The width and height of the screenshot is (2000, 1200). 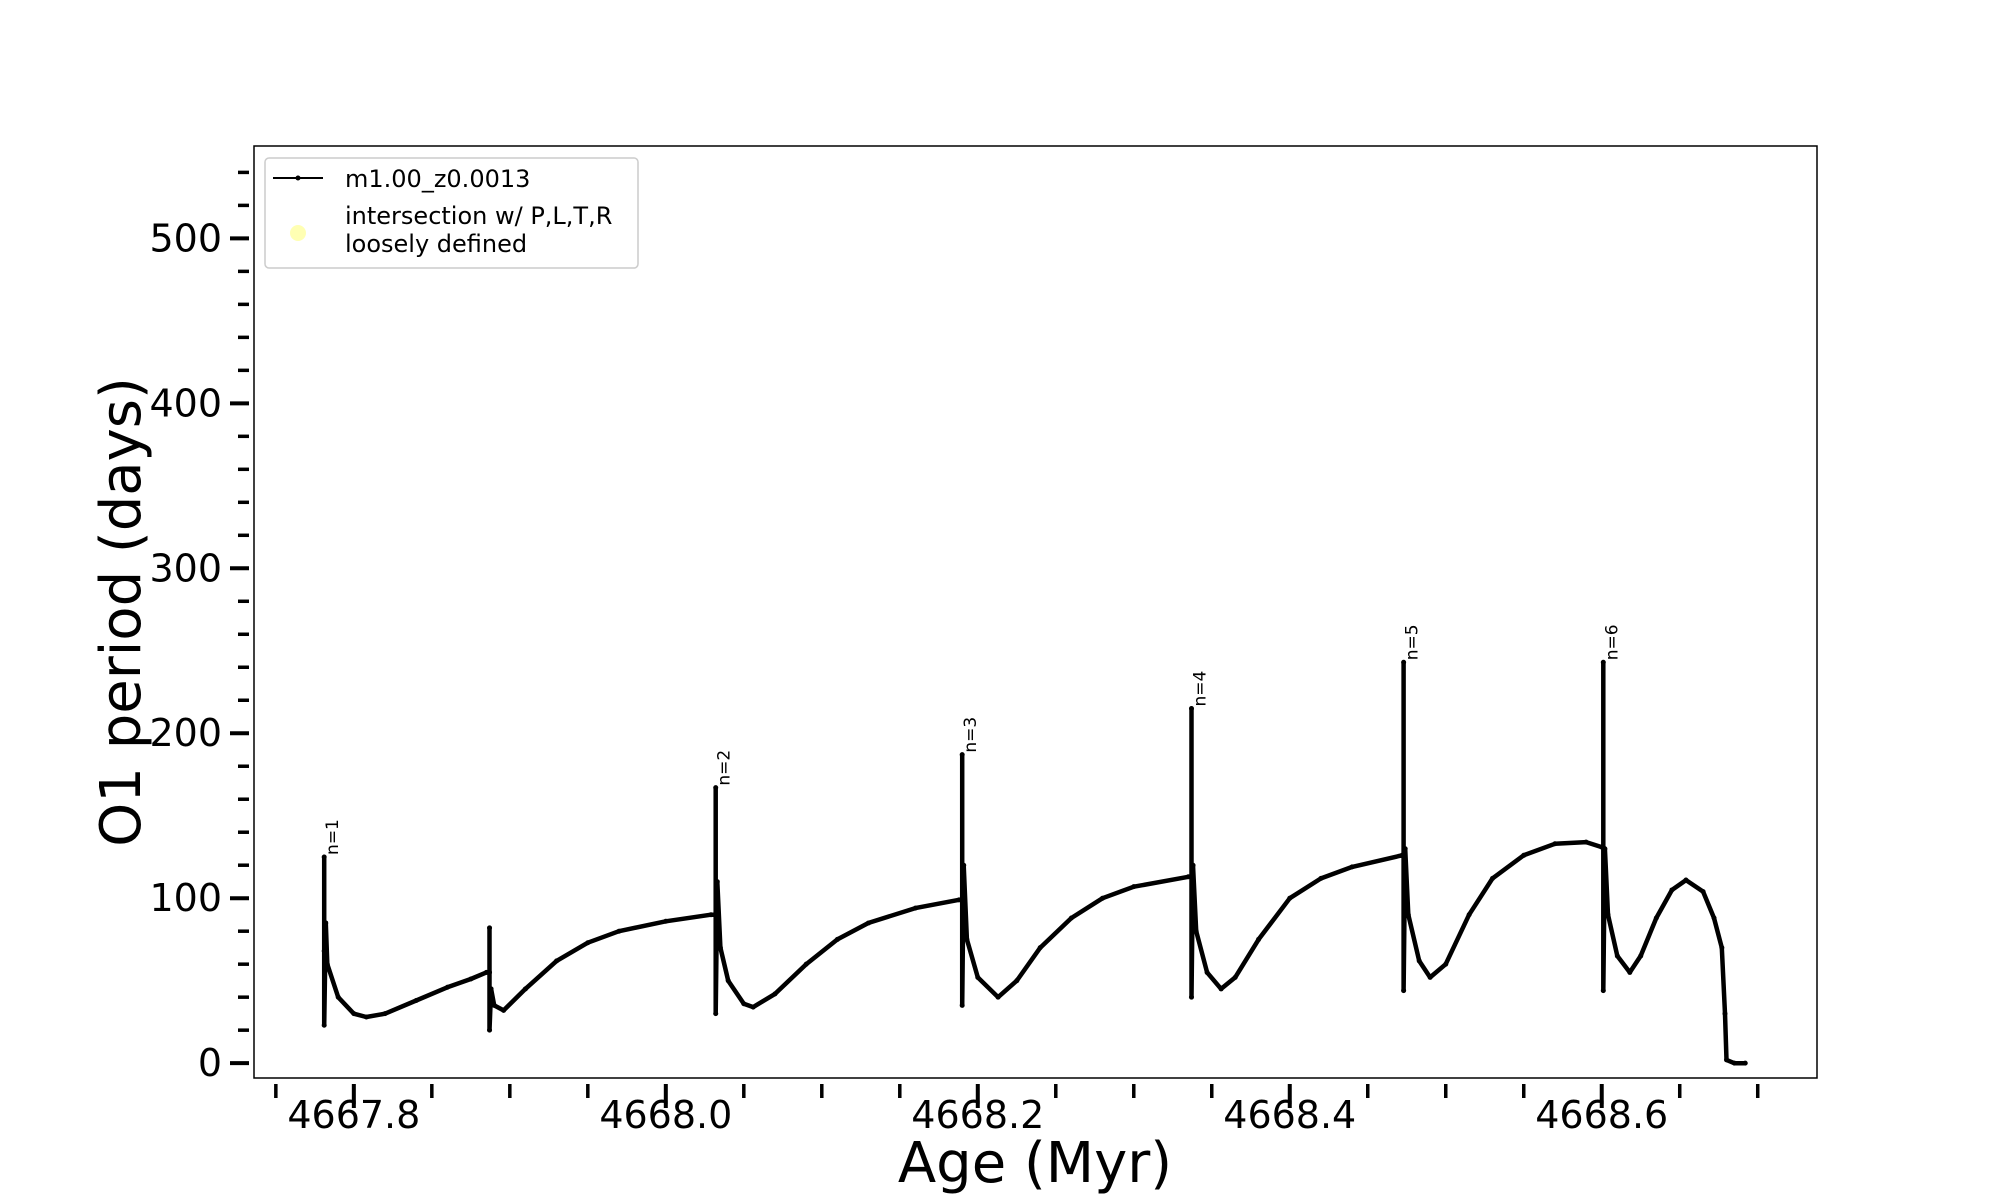 What do you see at coordinates (665, 1115) in the screenshot?
I see `x-tick-label: 4668.0` at bounding box center [665, 1115].